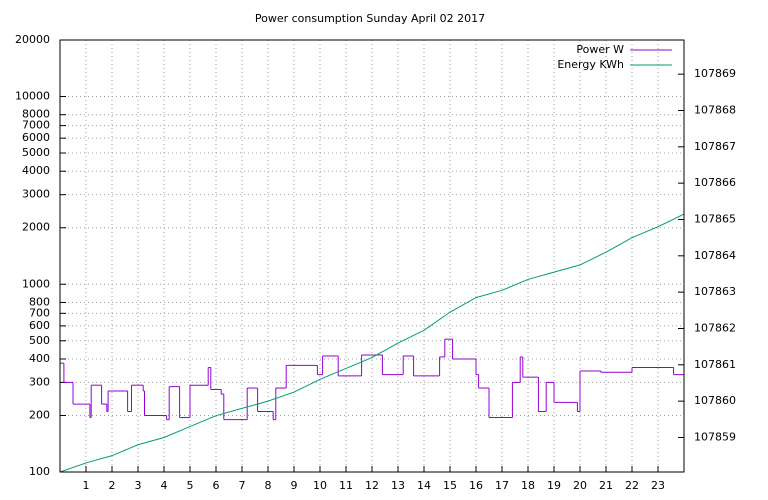 Image resolution: width=768 pixels, height=500 pixels. I want to click on y2-tick-label: 107864, so click(715, 255).